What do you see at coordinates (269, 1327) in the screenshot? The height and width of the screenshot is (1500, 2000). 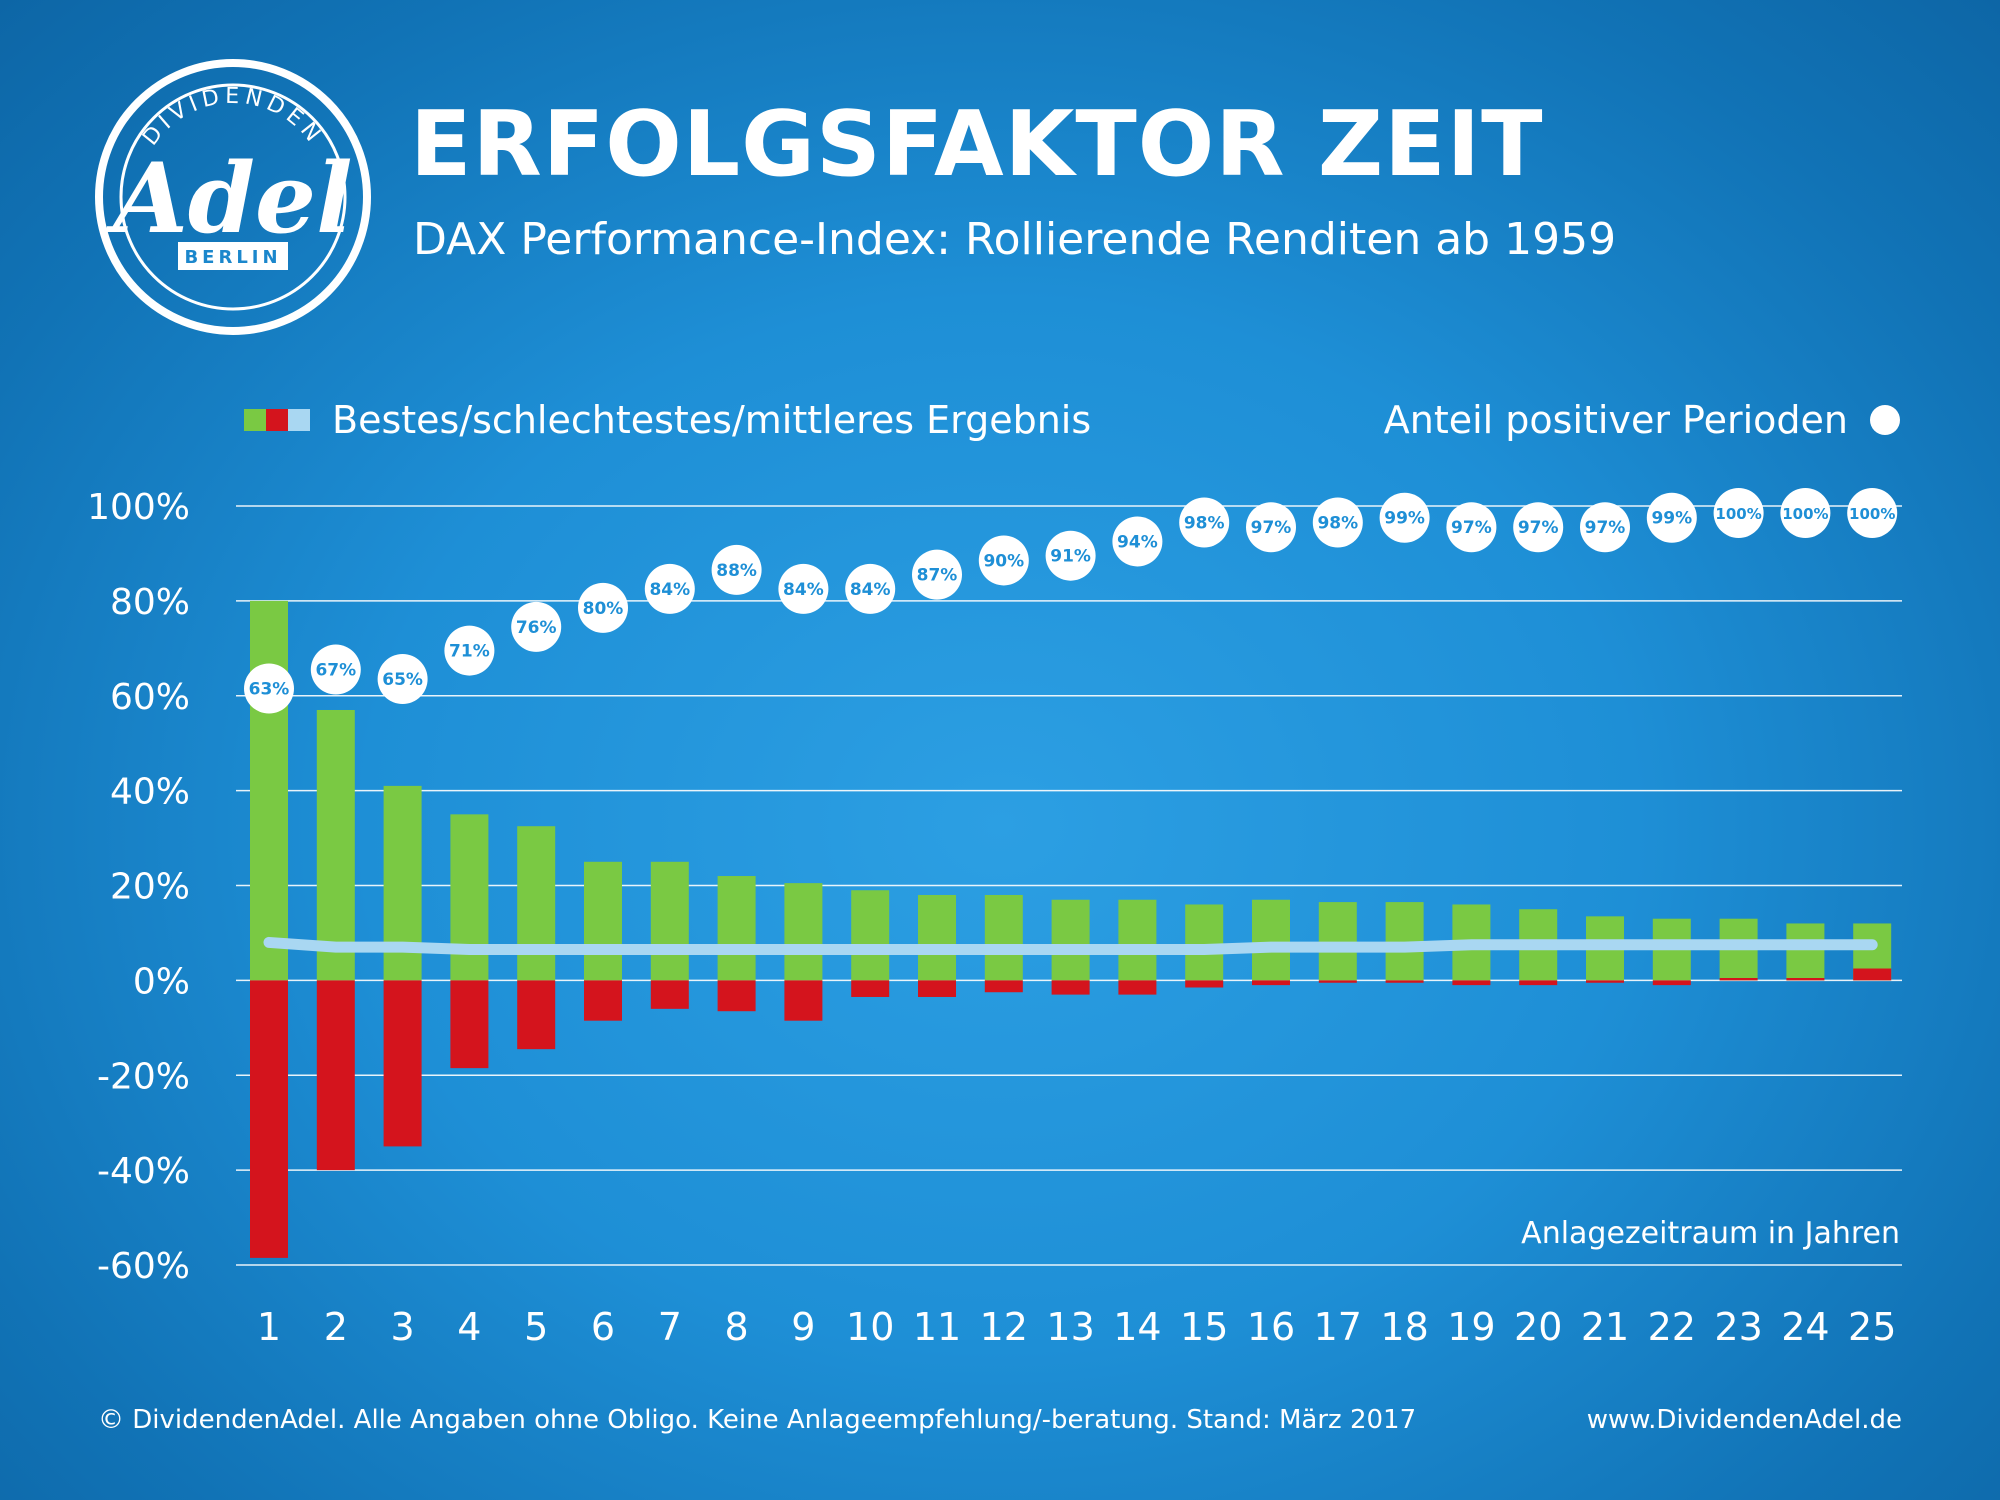 I see `x-tick-label: 1` at bounding box center [269, 1327].